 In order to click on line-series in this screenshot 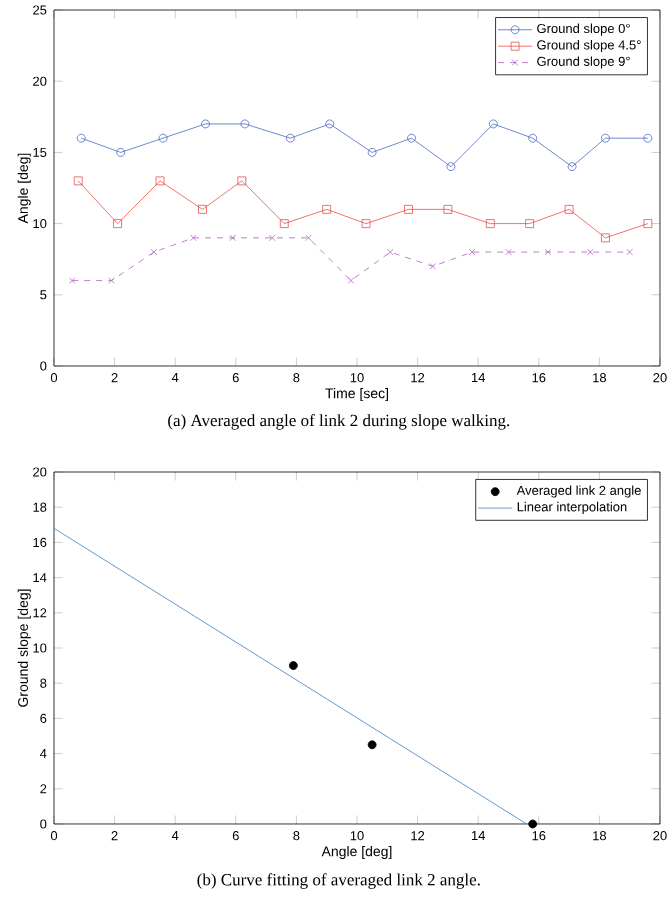, I will do `click(363, 209)`.